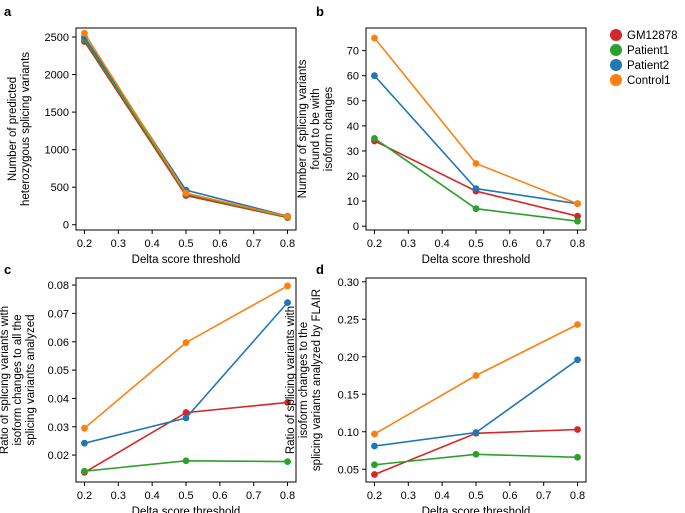 This screenshot has width=685, height=513. I want to click on y-axis-title-line: heterozygous splicing variants, so click(26, 129).